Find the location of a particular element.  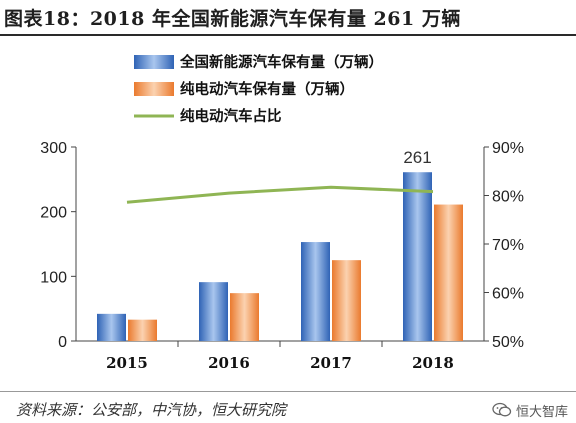

source-note: 资料来源：公安部，中汽协，恒大研究院 is located at coordinates (151, 410).